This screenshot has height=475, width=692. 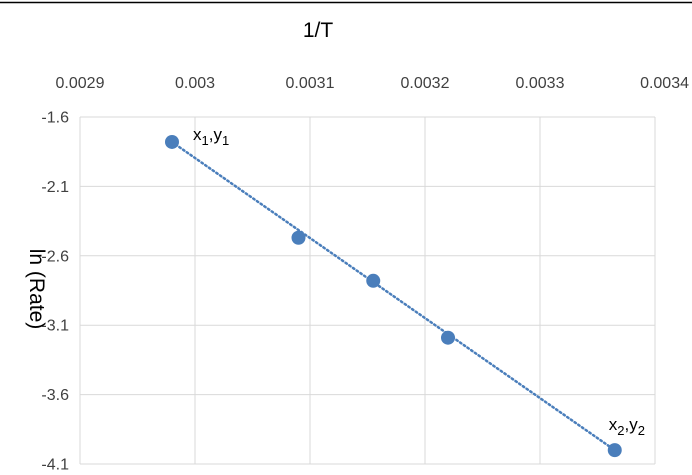 I want to click on y-axis-title: ln (Rate), so click(x=36, y=289).